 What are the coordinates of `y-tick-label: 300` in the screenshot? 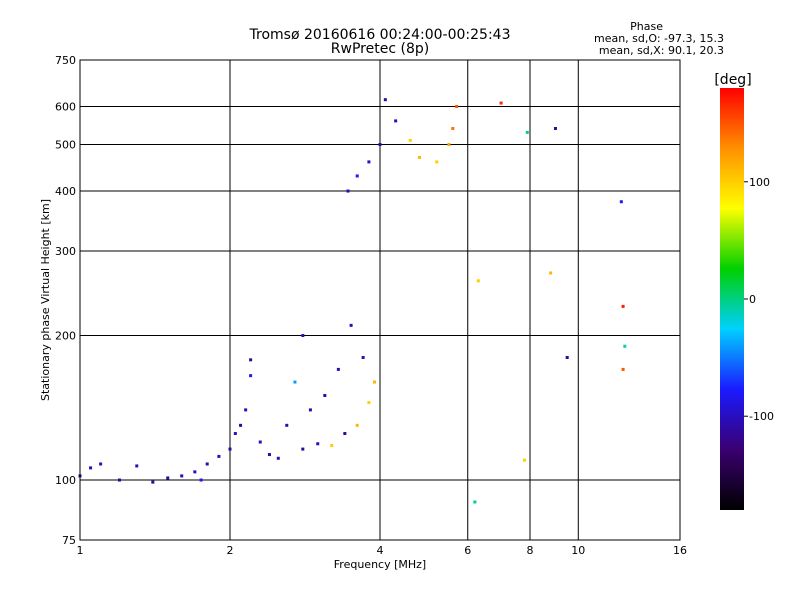 It's located at (65, 251).